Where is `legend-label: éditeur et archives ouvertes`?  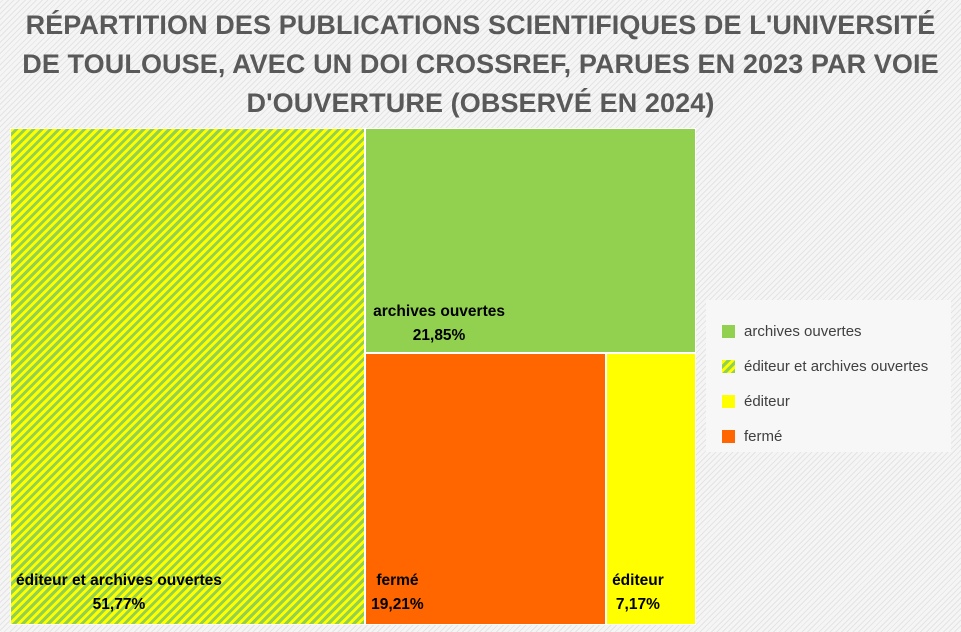 legend-label: éditeur et archives ouvertes is located at coordinates (836, 366).